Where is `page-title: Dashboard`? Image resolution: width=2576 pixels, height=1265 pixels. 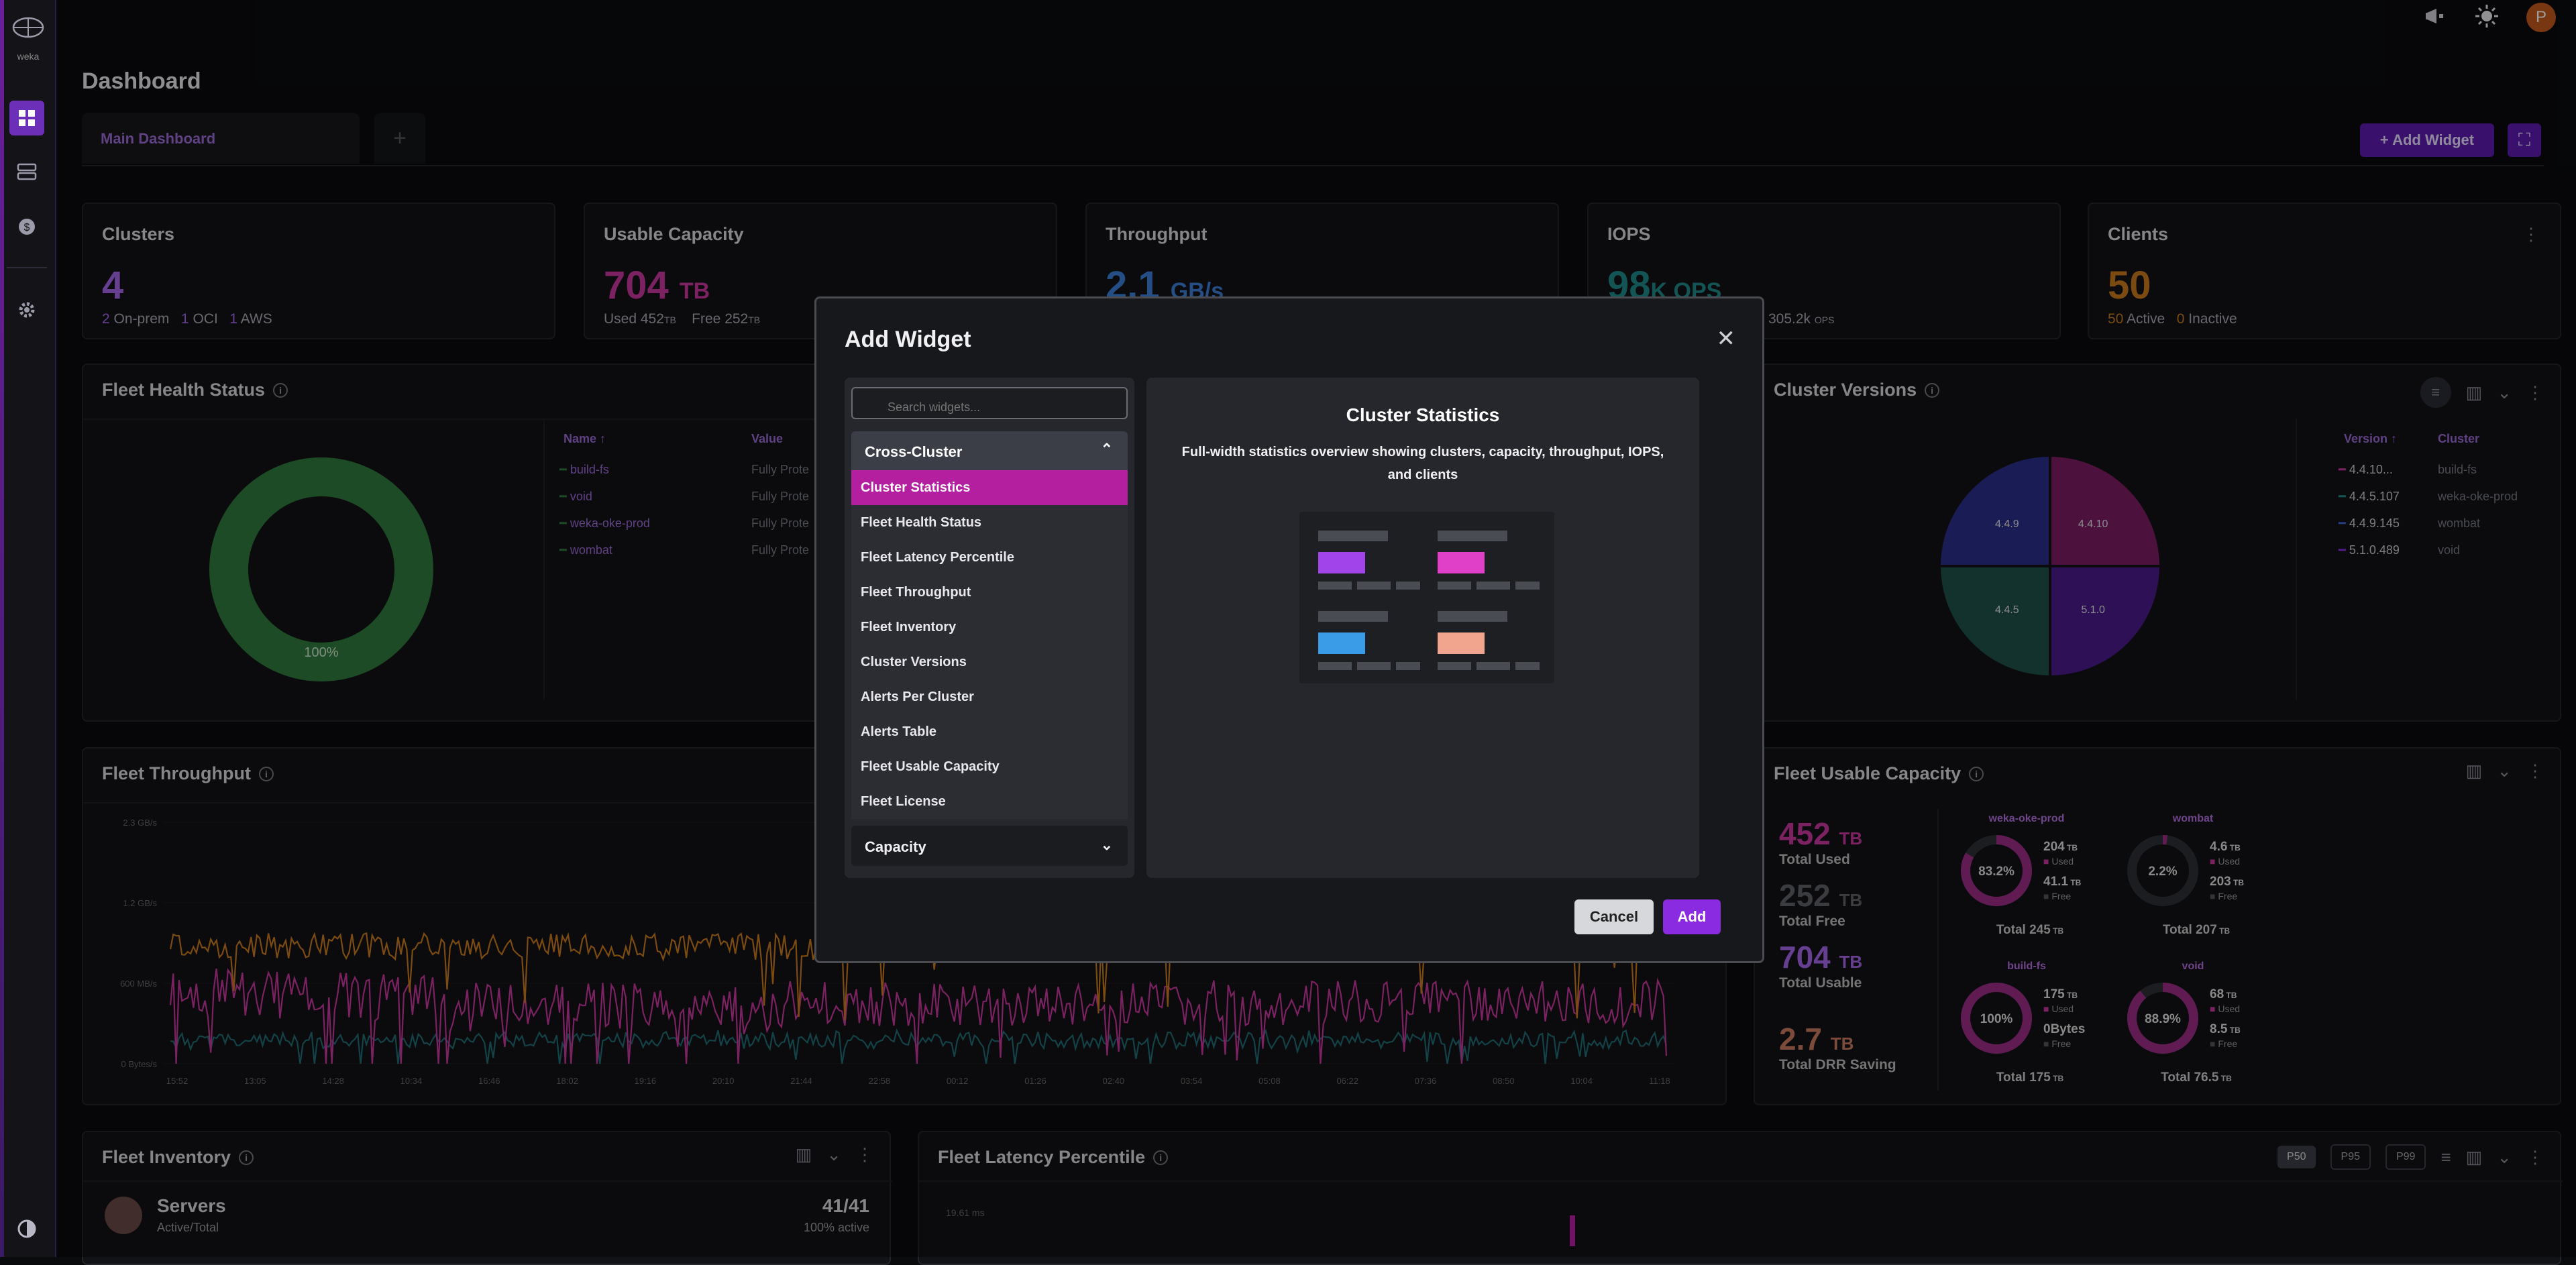 page-title: Dashboard is located at coordinates (141, 81).